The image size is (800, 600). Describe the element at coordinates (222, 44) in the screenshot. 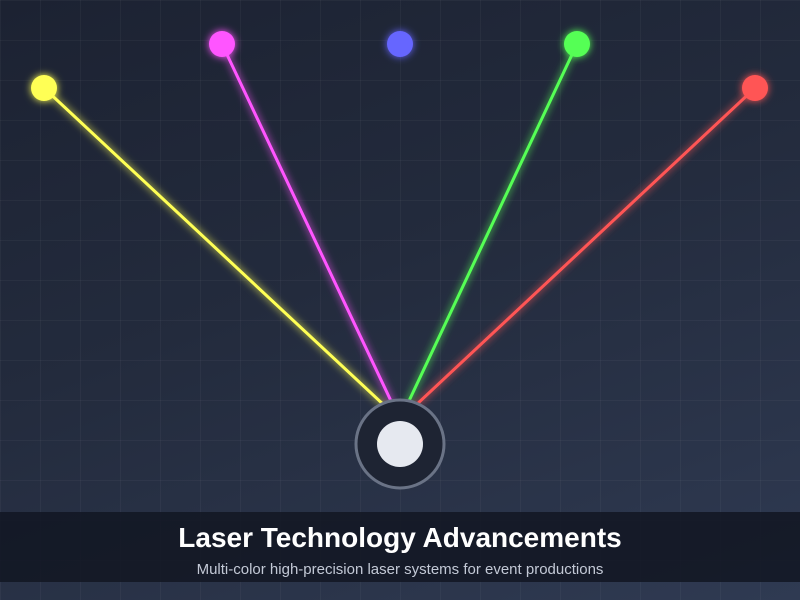

I see `magenta-laser-emitter-dot` at that location.